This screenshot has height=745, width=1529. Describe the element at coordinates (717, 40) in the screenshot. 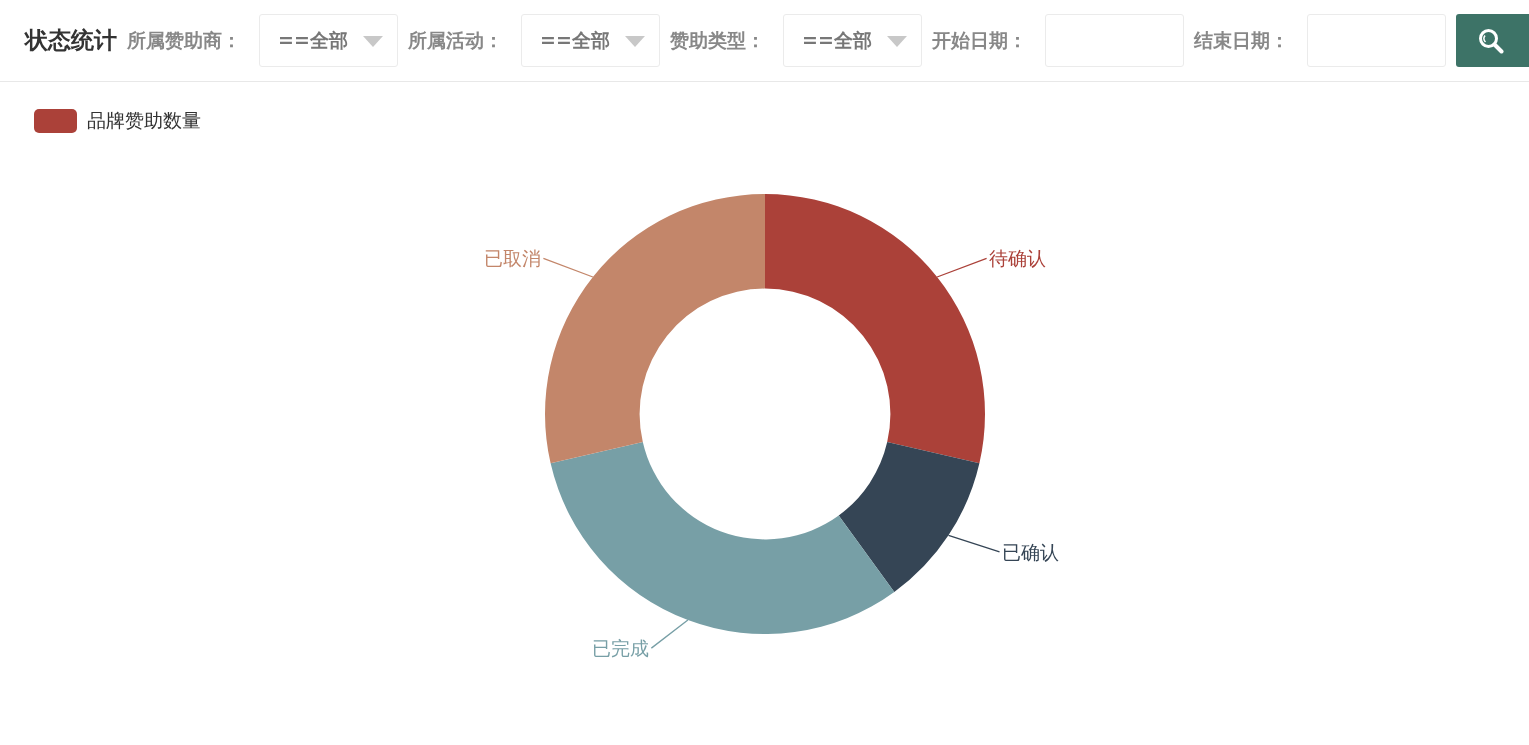

I see `text: 赞助类型：` at that location.